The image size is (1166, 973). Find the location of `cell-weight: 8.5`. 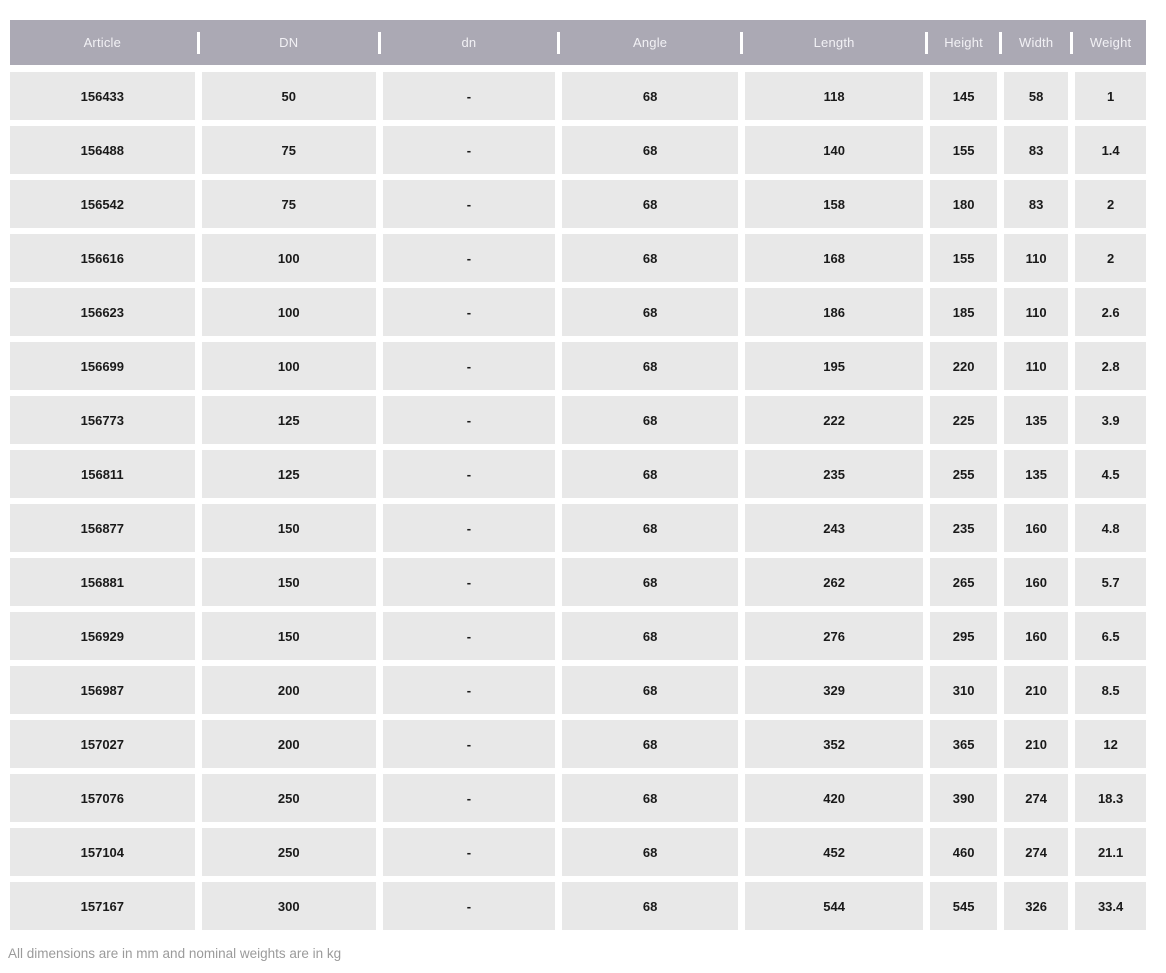

cell-weight: 8.5 is located at coordinates (1111, 690).